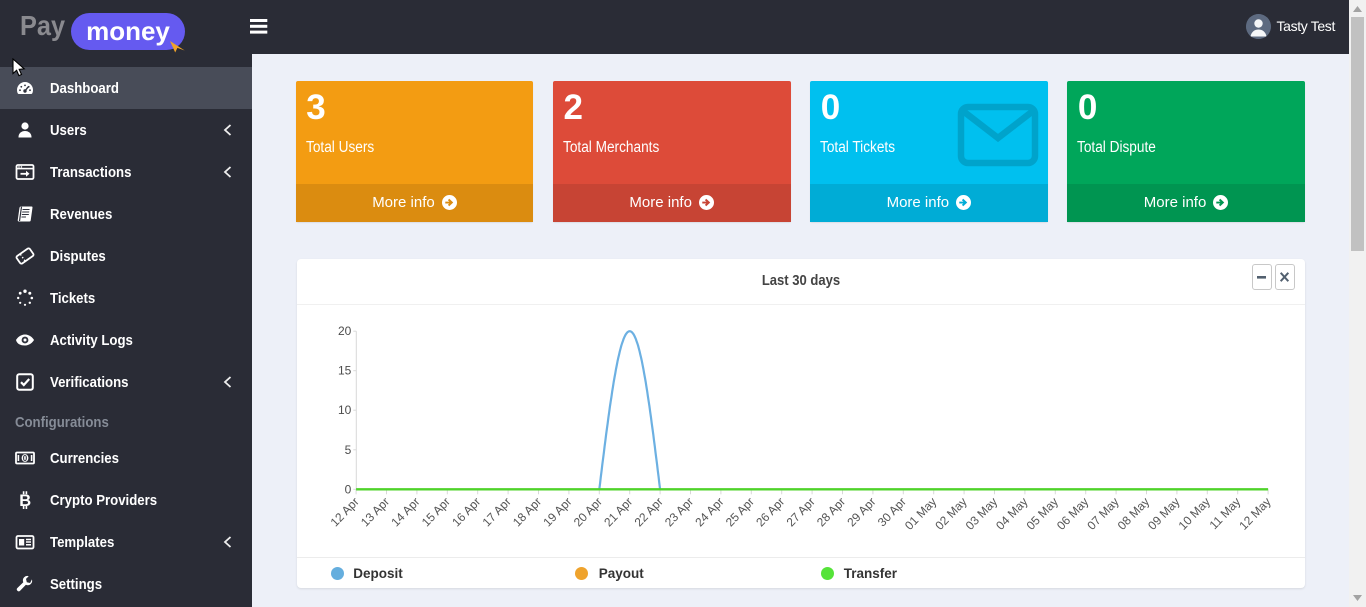 This screenshot has height=607, width=1366. What do you see at coordinates (25, 501) in the screenshot?
I see `svg-text: B` at bounding box center [25, 501].